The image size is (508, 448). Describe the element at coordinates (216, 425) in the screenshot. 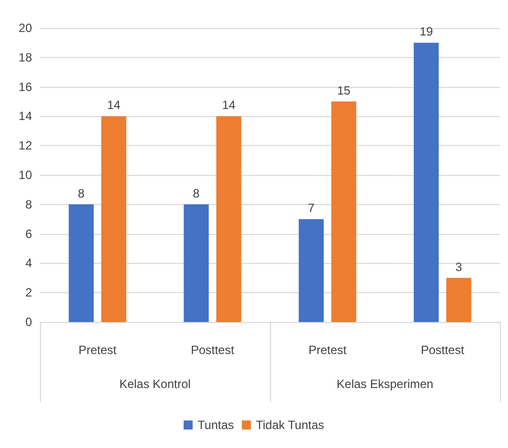

I see `legend-label: Tuntas` at that location.